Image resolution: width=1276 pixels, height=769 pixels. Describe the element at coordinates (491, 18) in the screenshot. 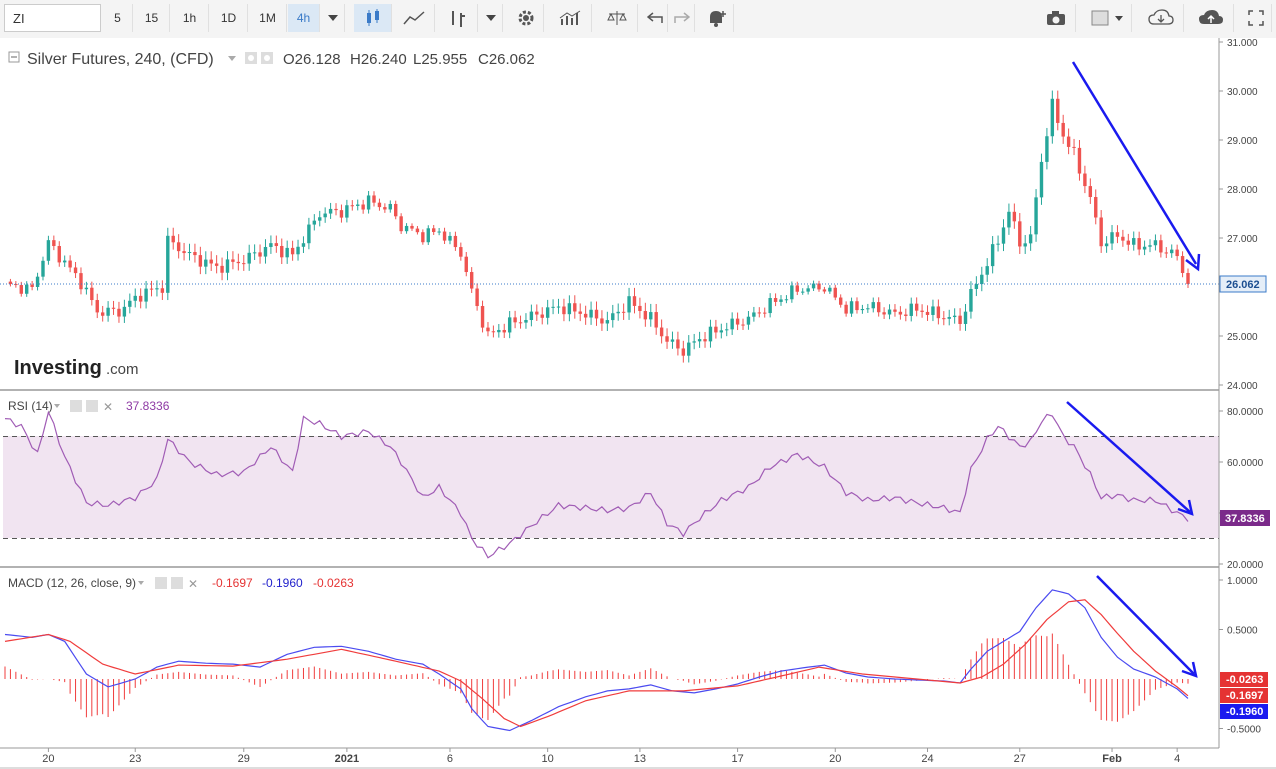

I see `style-dropdown-button` at that location.